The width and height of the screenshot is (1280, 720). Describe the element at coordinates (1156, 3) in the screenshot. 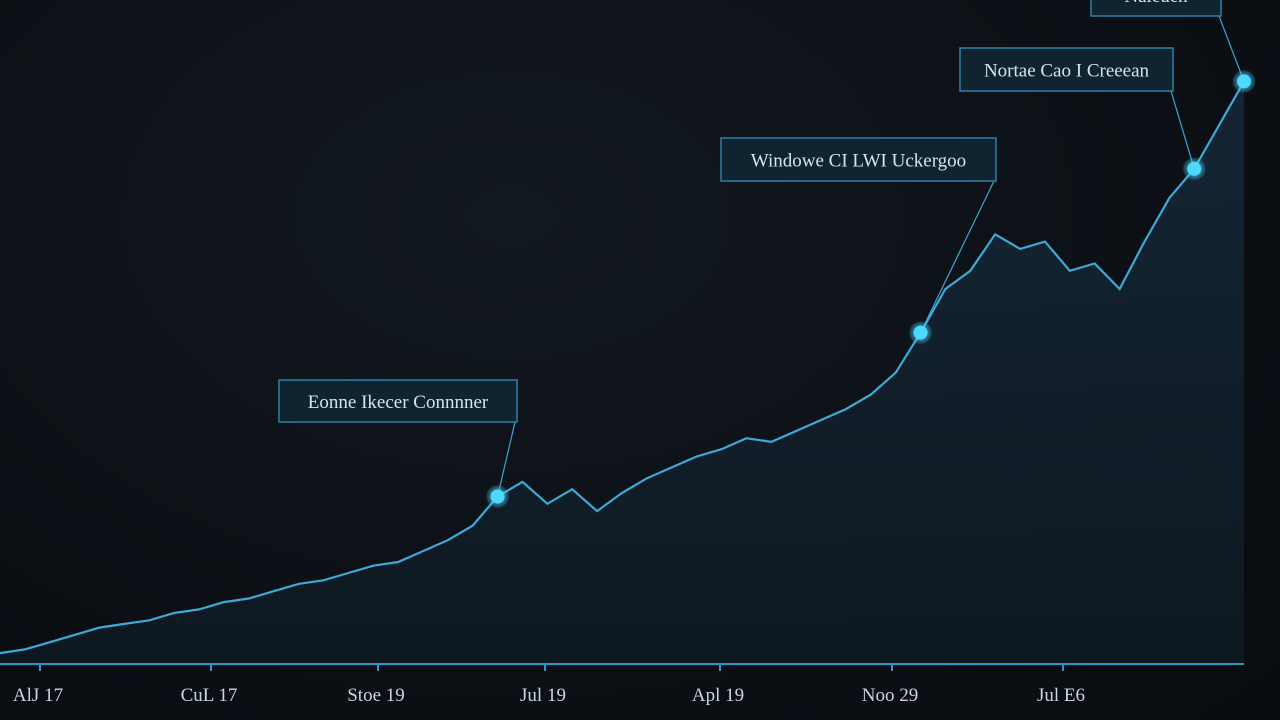

I see `callout-label: Naleuen` at that location.